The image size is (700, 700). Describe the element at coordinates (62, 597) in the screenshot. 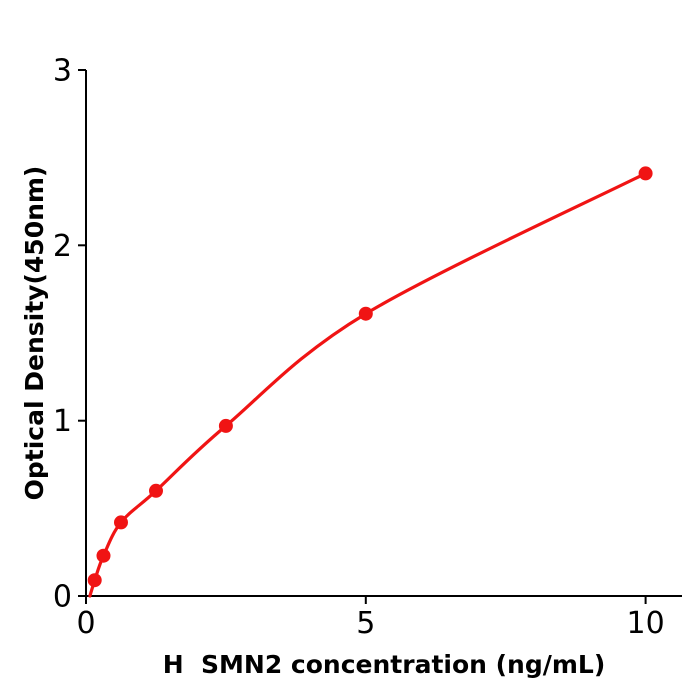

I see `y-tick-label: 0` at that location.